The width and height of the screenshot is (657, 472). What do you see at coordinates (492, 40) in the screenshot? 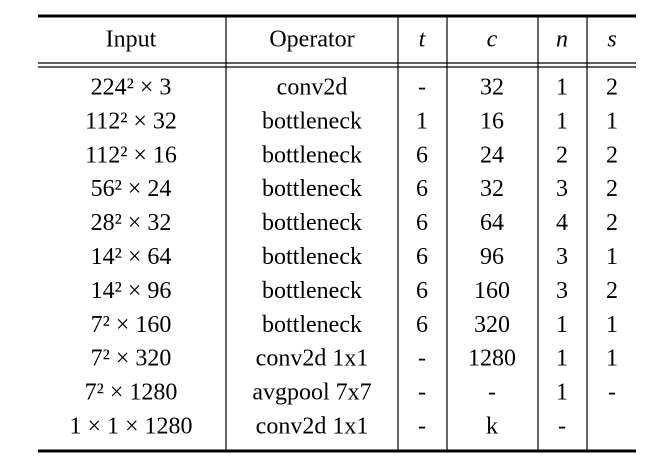
I see `header-cell: c` at bounding box center [492, 40].